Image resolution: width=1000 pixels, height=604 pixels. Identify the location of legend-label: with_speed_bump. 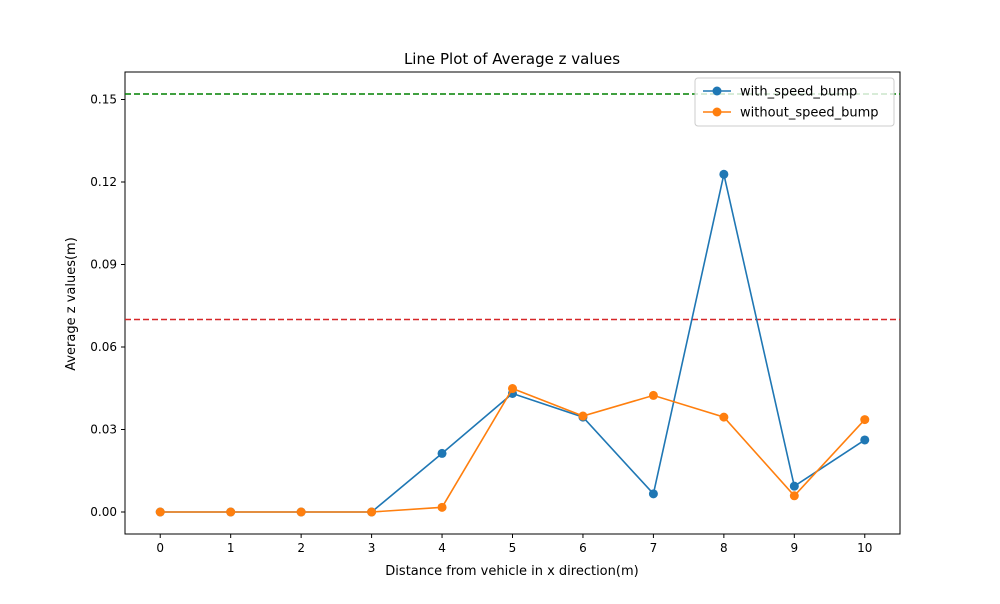
(798, 92).